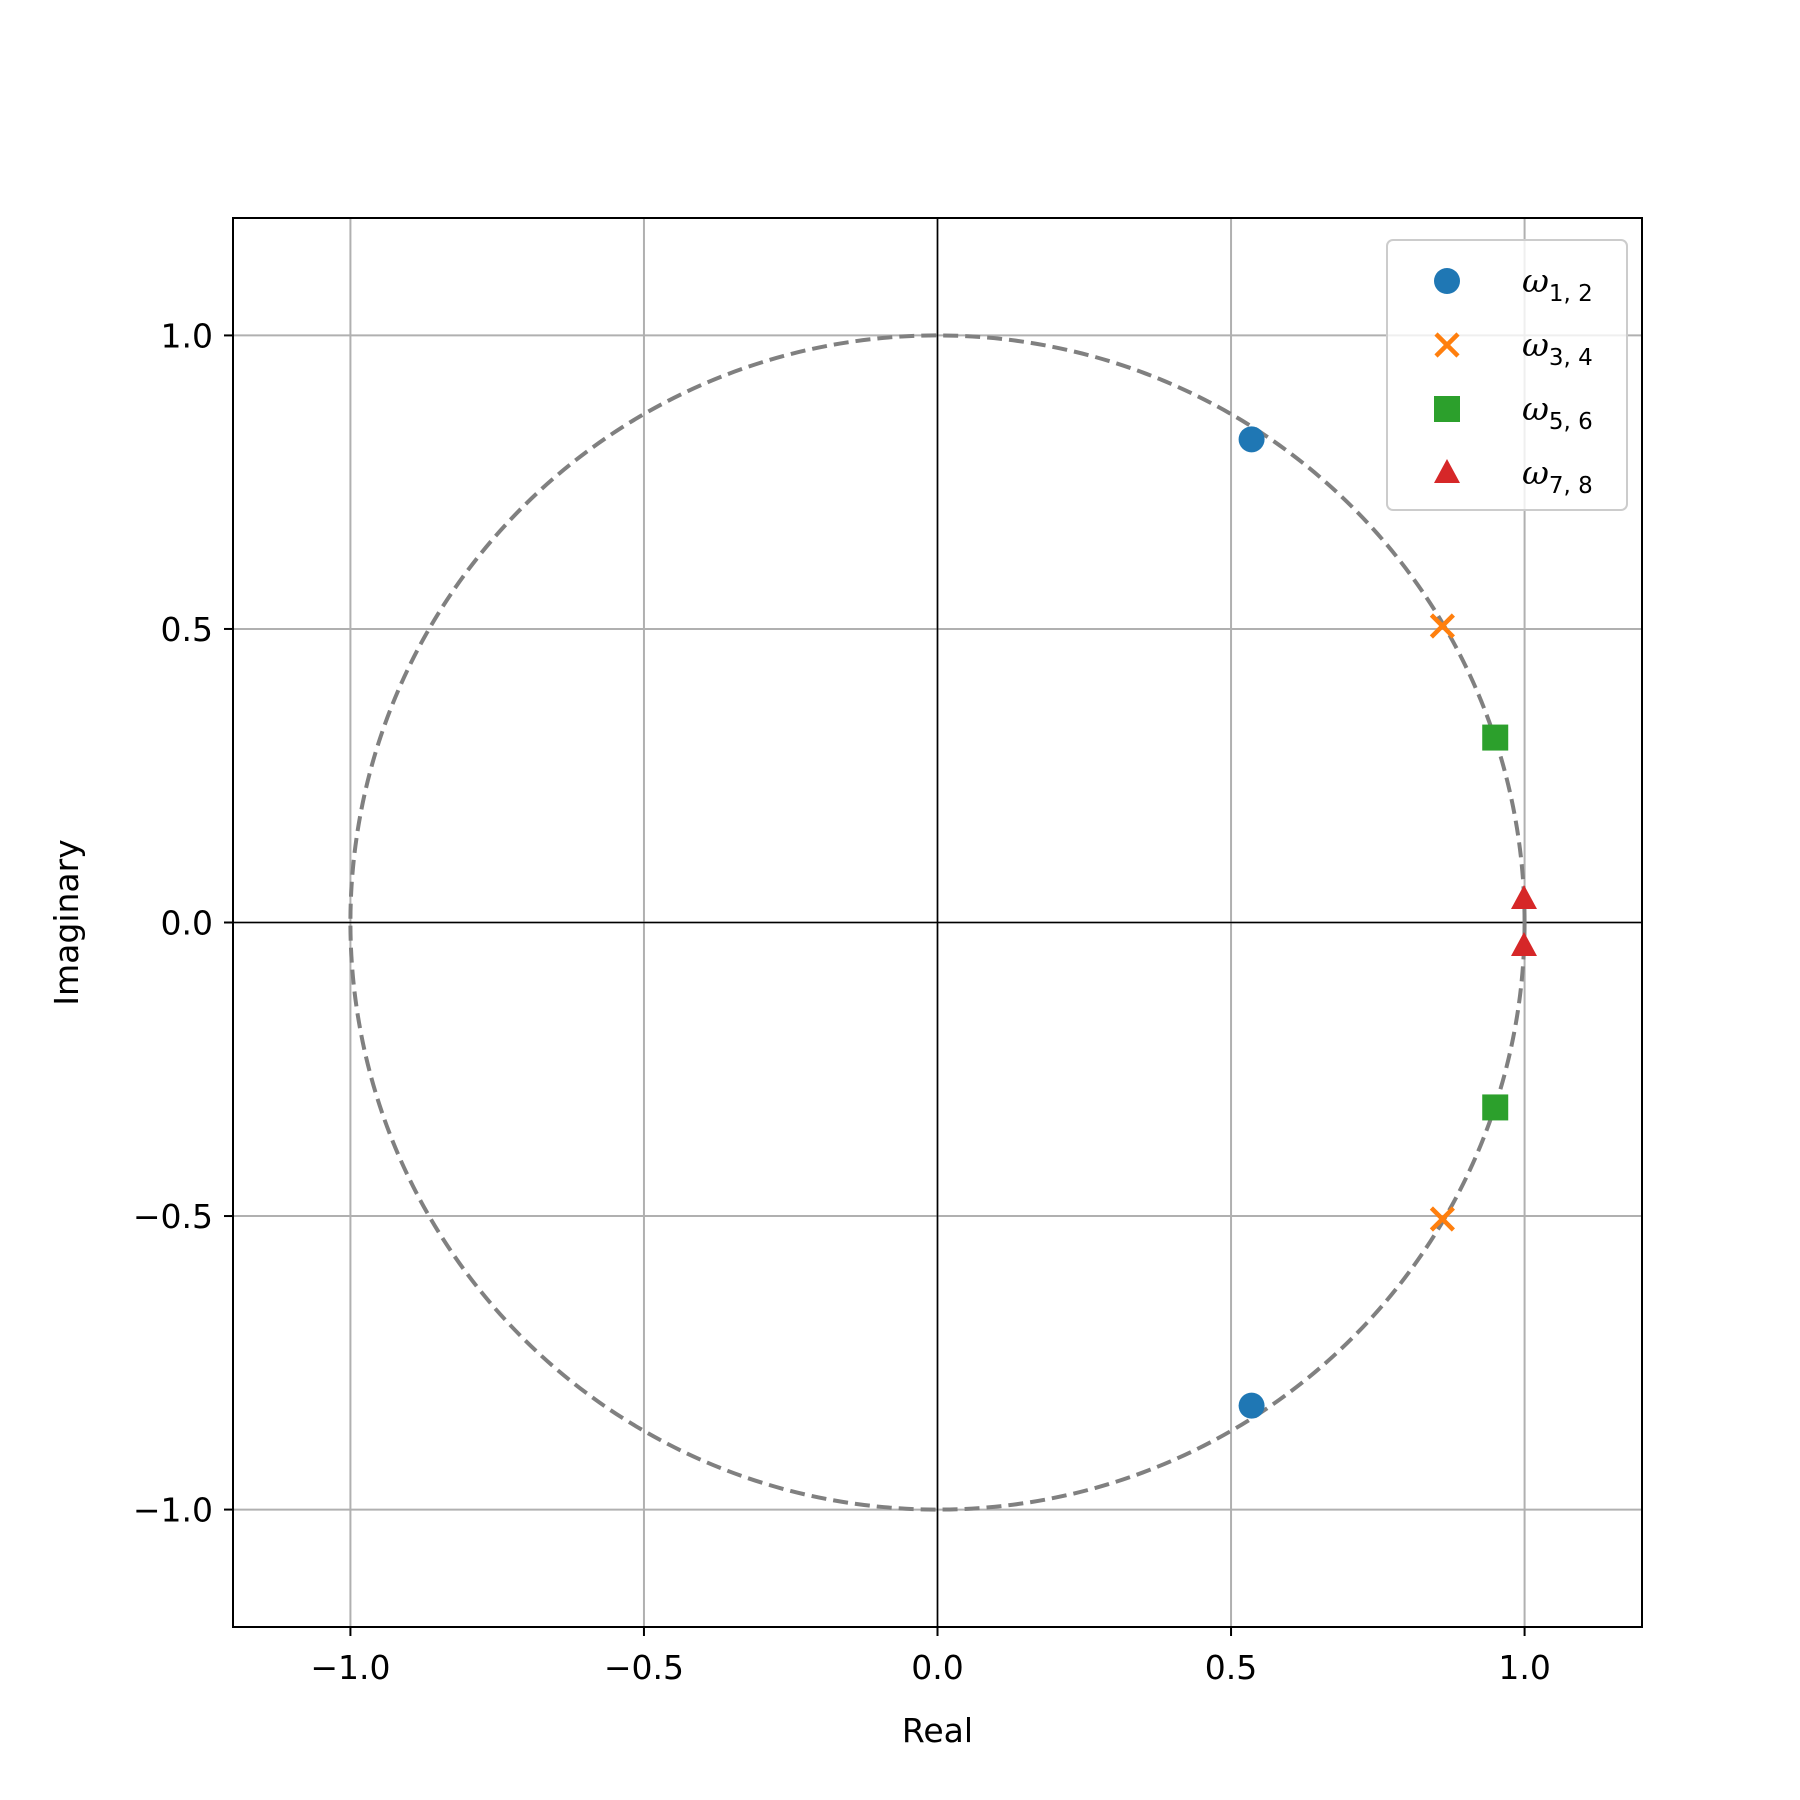  What do you see at coordinates (1571, 422) in the screenshot?
I see `legend-subscript-3: 5, 6` at bounding box center [1571, 422].